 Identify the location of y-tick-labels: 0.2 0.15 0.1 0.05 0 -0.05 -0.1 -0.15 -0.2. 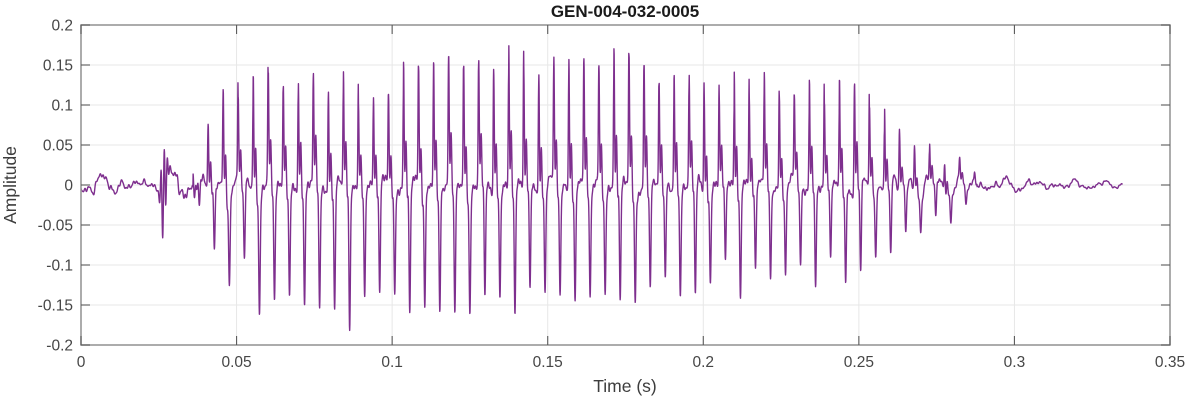
(56, 186).